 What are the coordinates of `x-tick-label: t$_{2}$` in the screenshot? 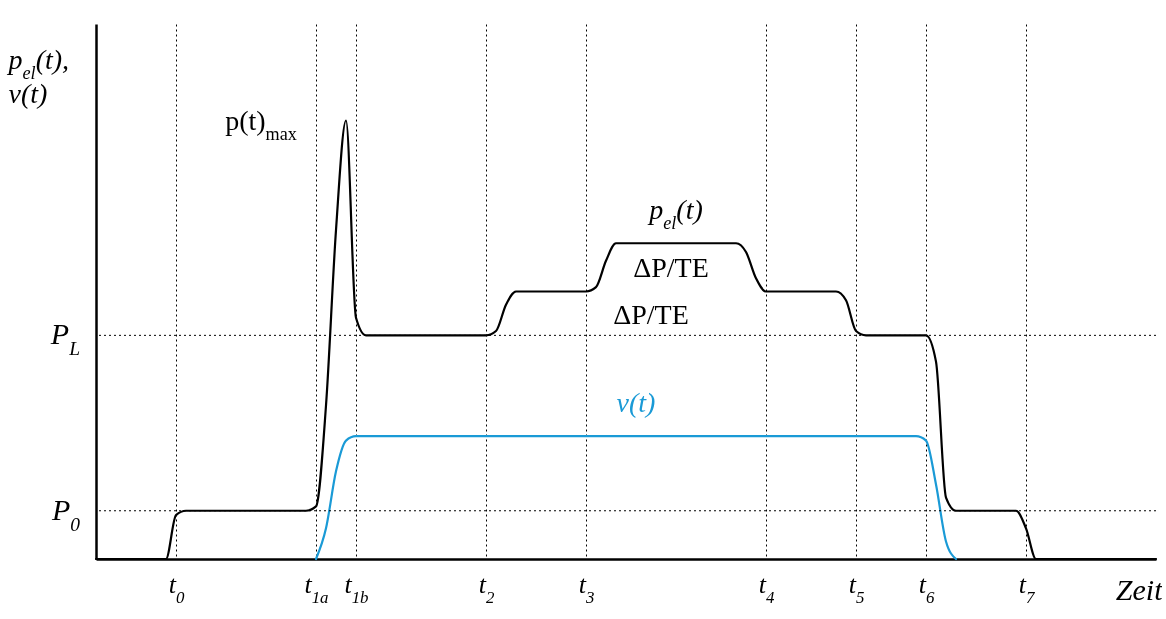 It's located at (486, 587).